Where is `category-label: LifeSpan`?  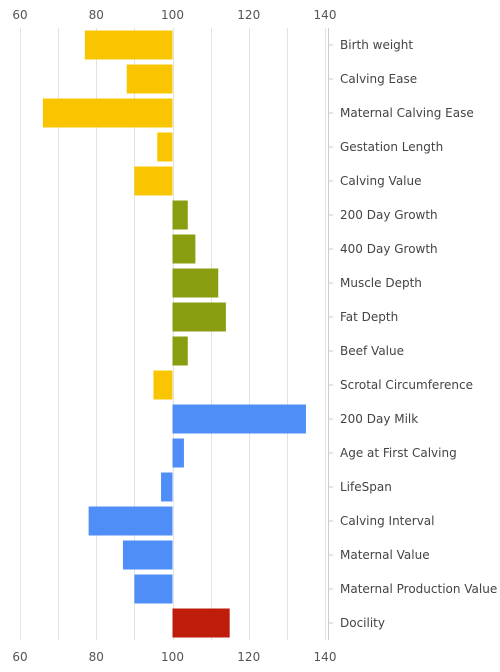
category-label: LifeSpan is located at coordinates (366, 487).